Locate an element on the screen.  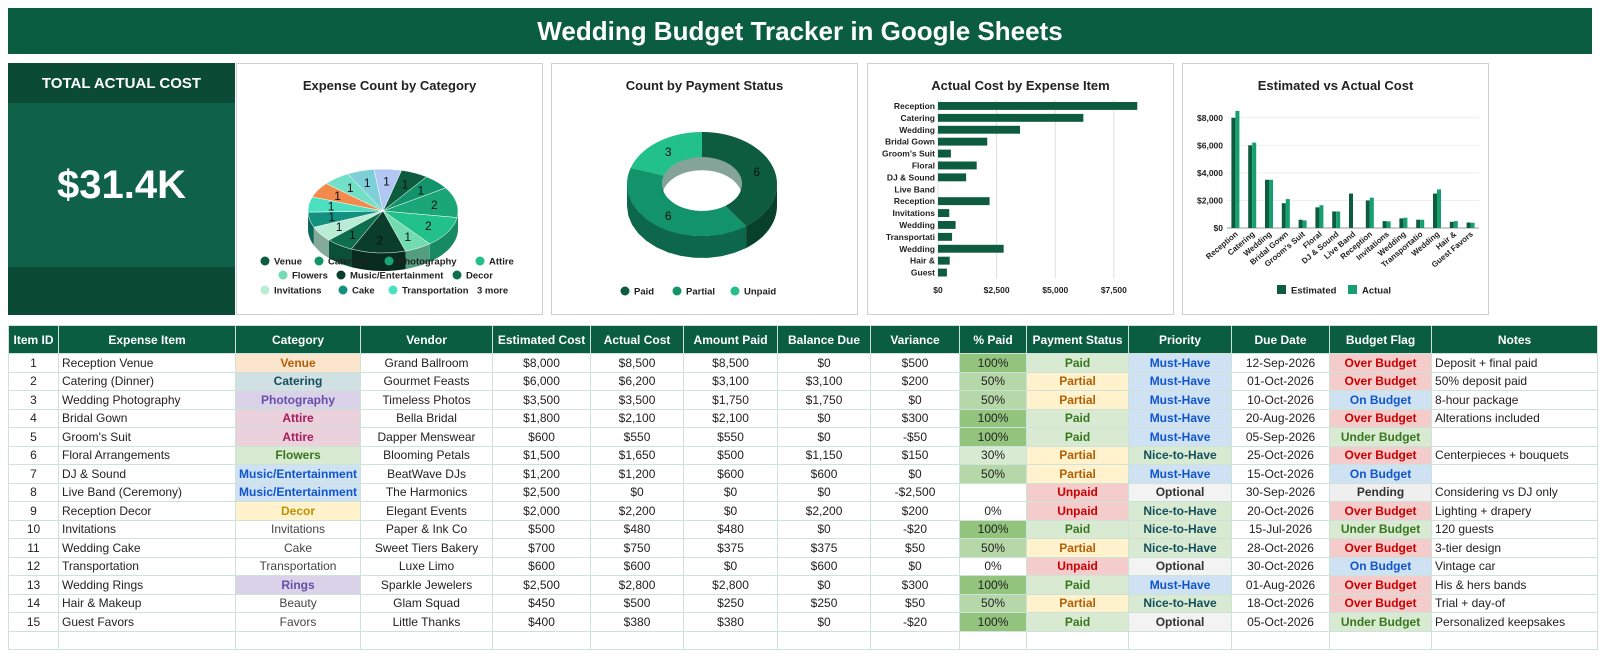
column-header: Amount Paid is located at coordinates (731, 339).